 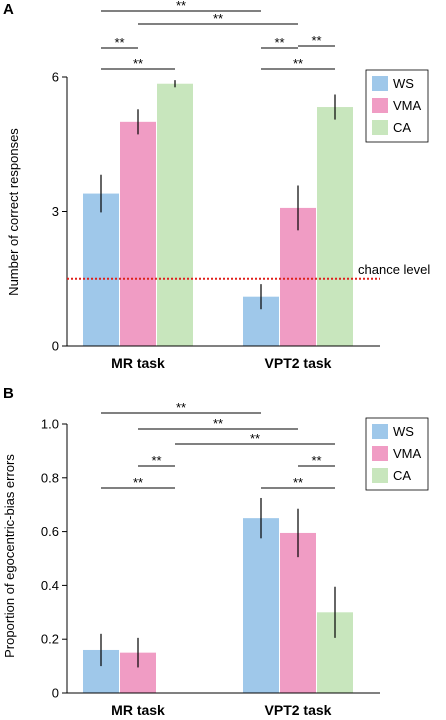 I want to click on y-tick-label: 0.8, so click(x=50, y=477).